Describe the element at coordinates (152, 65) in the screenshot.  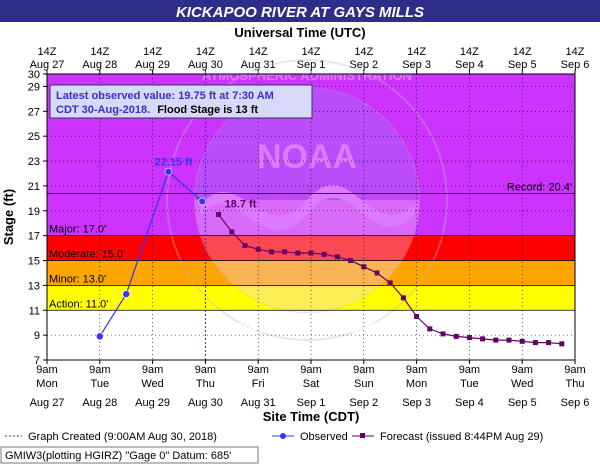
I see `top-tick-date: Aug 29` at that location.